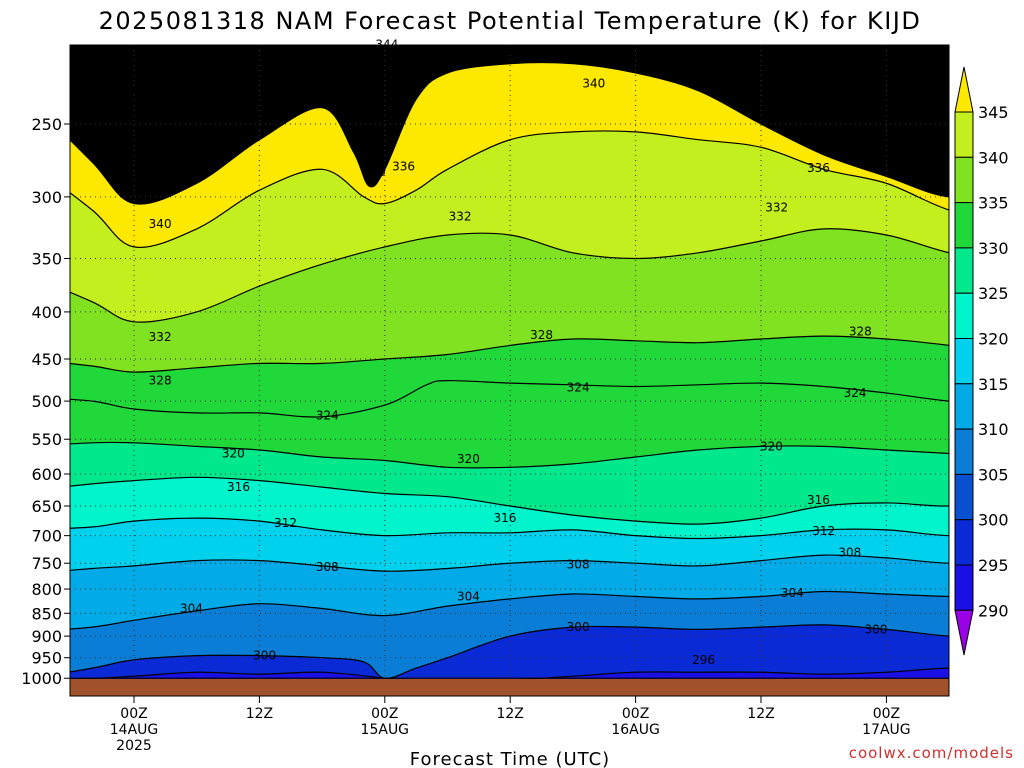 Image resolution: width=1024 pixels, height=768 pixels. Describe the element at coordinates (981, 361) in the screenshot. I see `colorbar-legend: 290 295 300 305 310 315 320 325 330 335 340 345` at that location.